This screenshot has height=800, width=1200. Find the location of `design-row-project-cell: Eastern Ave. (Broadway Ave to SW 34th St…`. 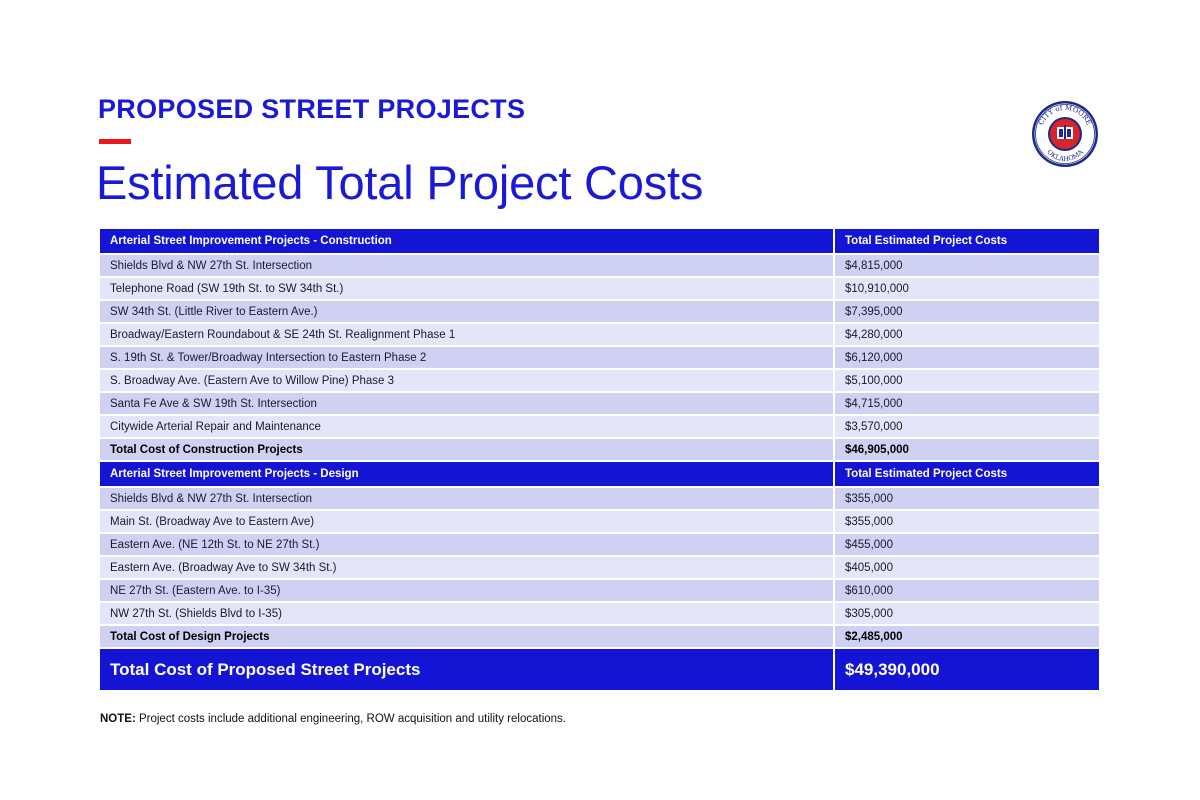

design-row-project-cell: Eastern Ave. (Broadway Ave to SW 34th St… is located at coordinates (466, 567).